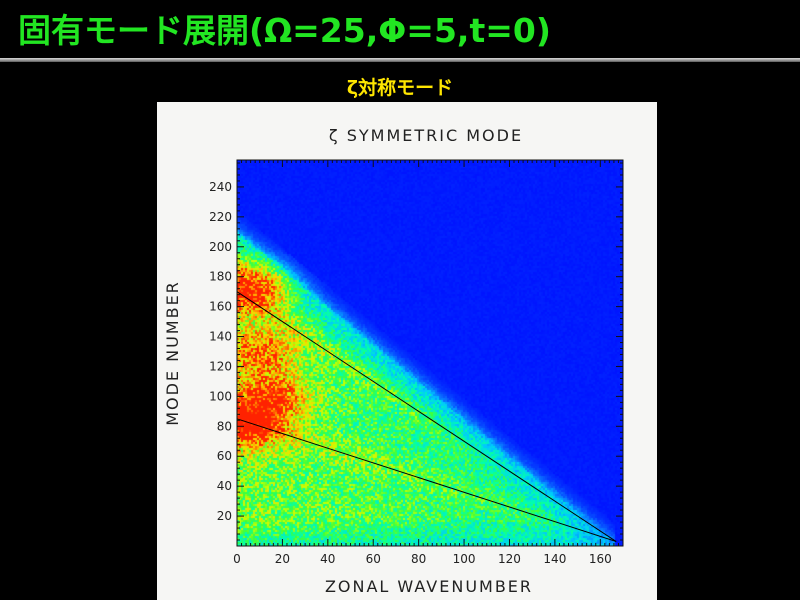  What do you see at coordinates (224, 486) in the screenshot?
I see `y-tick-label: 40` at bounding box center [224, 486].